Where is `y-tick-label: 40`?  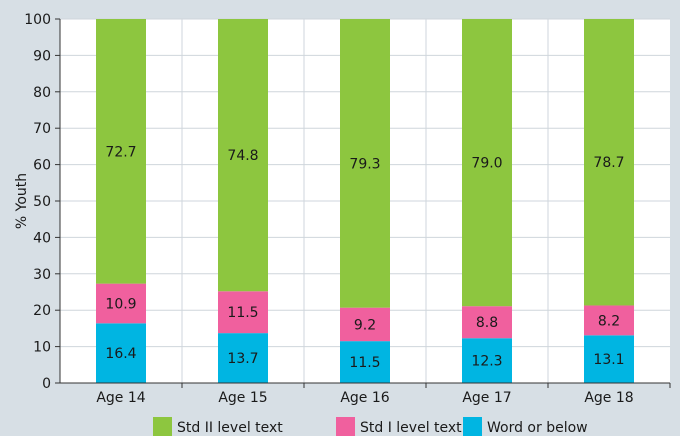
y-tick-label: 40 is located at coordinates (42, 238).